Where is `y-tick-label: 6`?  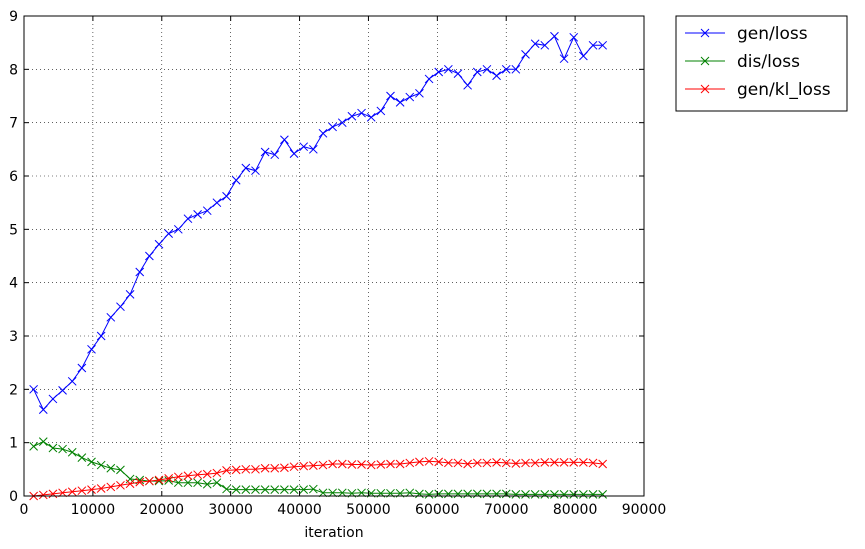 y-tick-label: 6 is located at coordinates (13, 177).